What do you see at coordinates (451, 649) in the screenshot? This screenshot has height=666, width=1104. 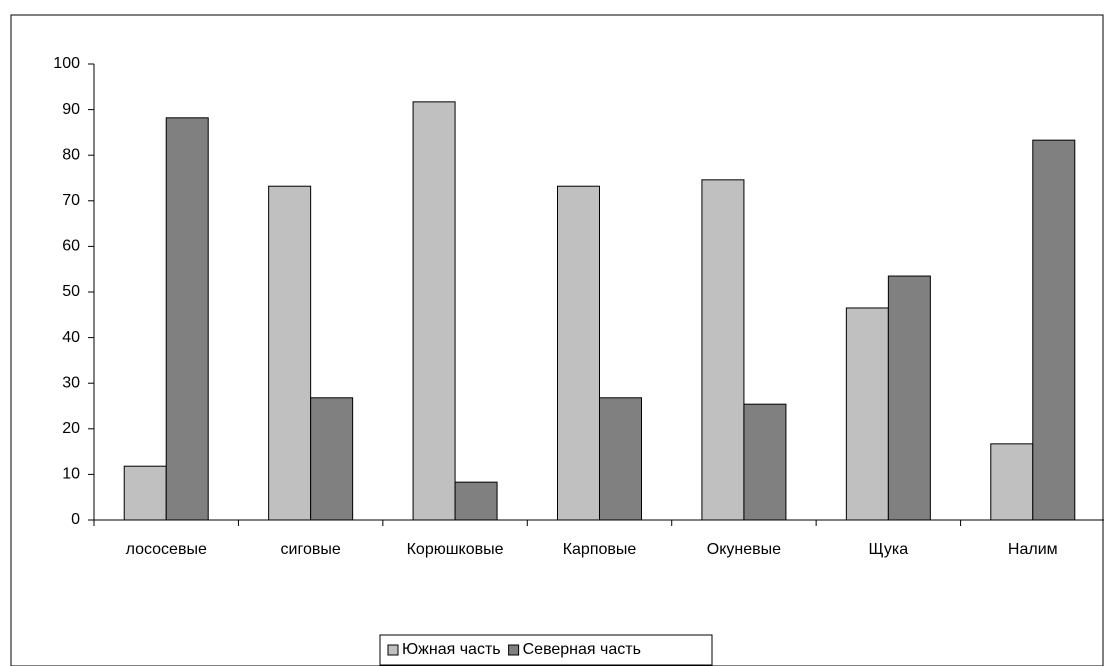 I see `legend-label: Южная часть` at bounding box center [451, 649].